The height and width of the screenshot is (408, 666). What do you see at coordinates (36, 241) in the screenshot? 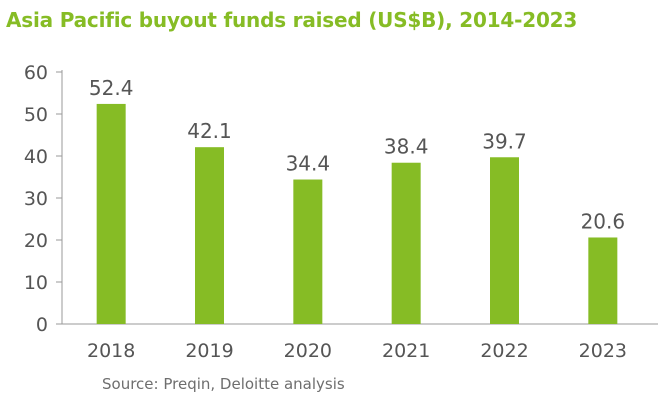
I see `y-tick-label: 20` at bounding box center [36, 241].